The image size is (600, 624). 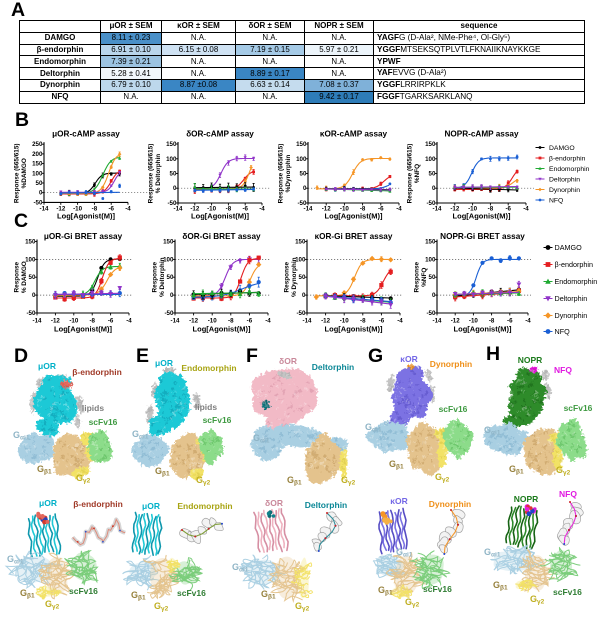 What do you see at coordinates (220, 134) in the screenshot?
I see `svg-text: δOR-cAMP assay` at bounding box center [220, 134].